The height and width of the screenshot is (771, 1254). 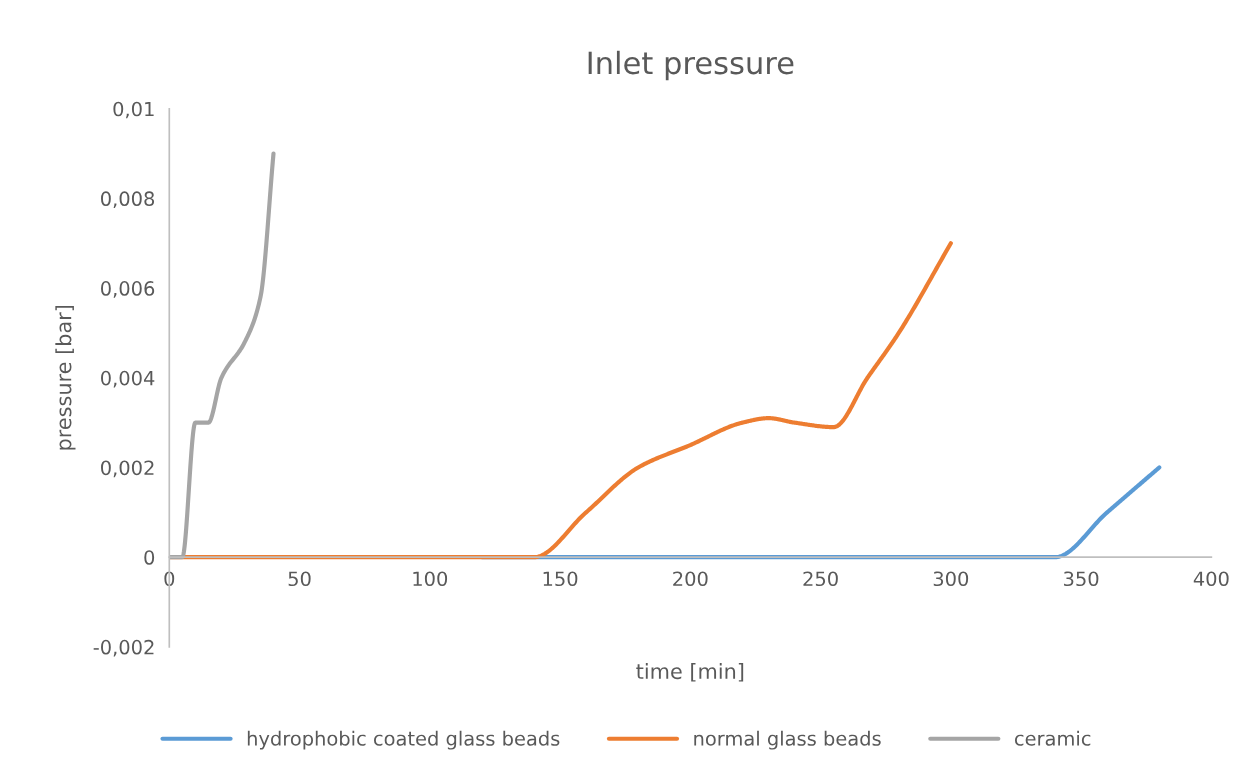 What do you see at coordinates (149, 557) in the screenshot?
I see `y-tick-label: 0` at bounding box center [149, 557].